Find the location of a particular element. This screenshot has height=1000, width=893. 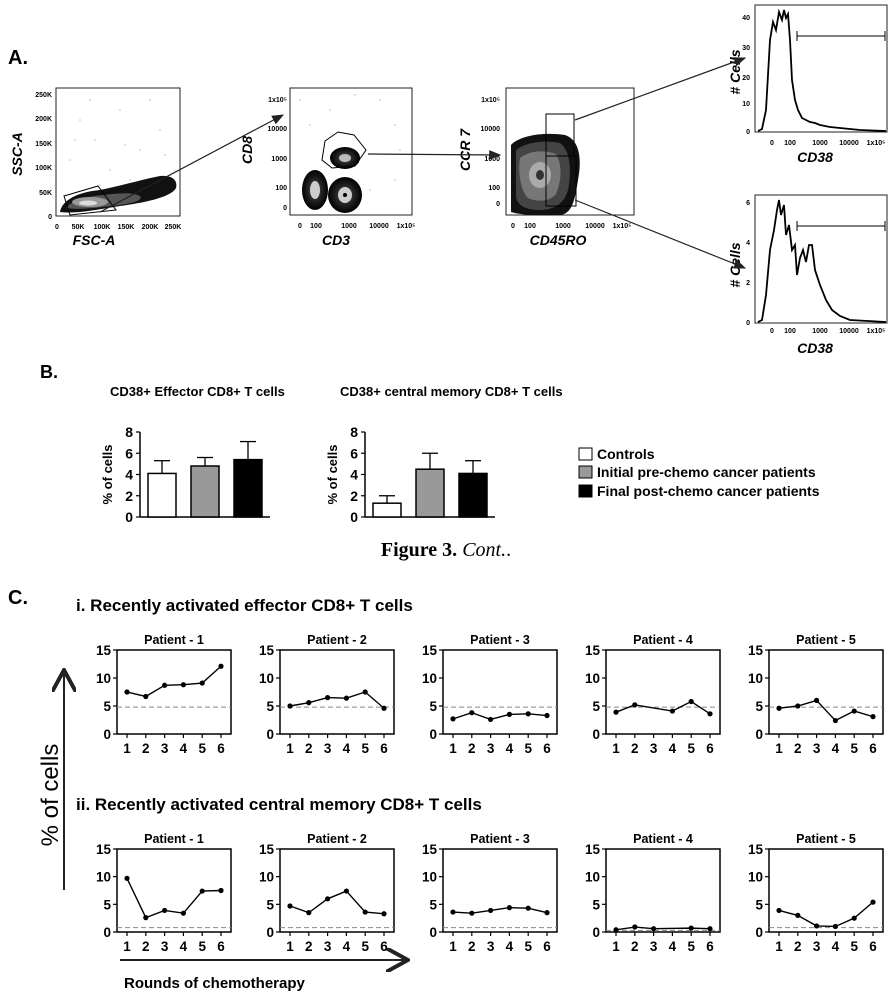

tick-label: 100K is located at coordinates (102, 227).